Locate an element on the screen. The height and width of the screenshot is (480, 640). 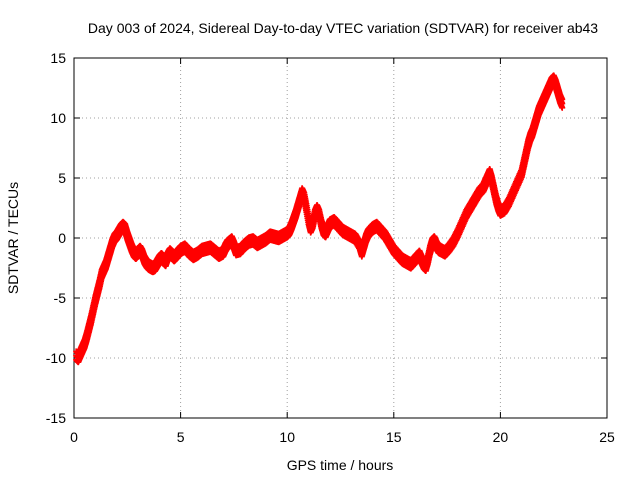
x-tick-label: 15 is located at coordinates (394, 437).